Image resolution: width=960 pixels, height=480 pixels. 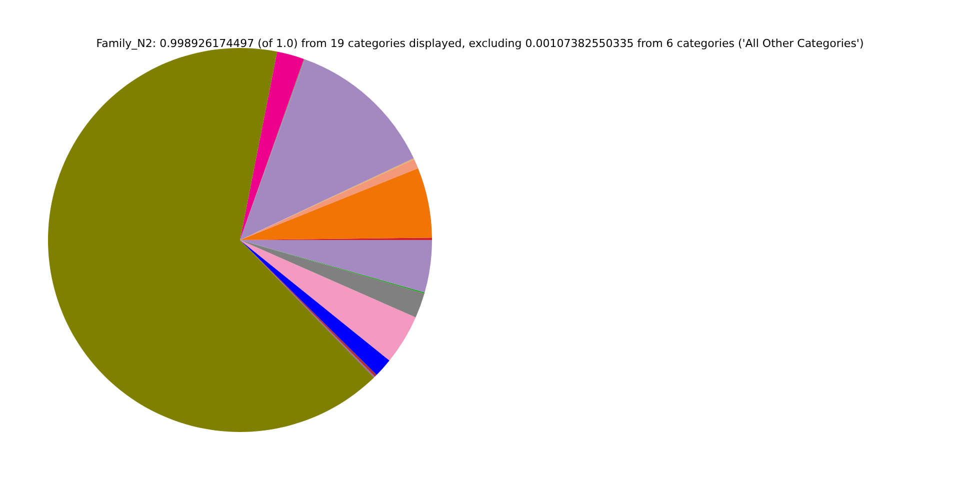 What do you see at coordinates (480, 43) in the screenshot?
I see `text: Family_N2: 0.998926174497 (of 1.0) from 19 categories displayed, excluding 0.00107382550335 from 6 categories ('All Other Categories')` at bounding box center [480, 43].